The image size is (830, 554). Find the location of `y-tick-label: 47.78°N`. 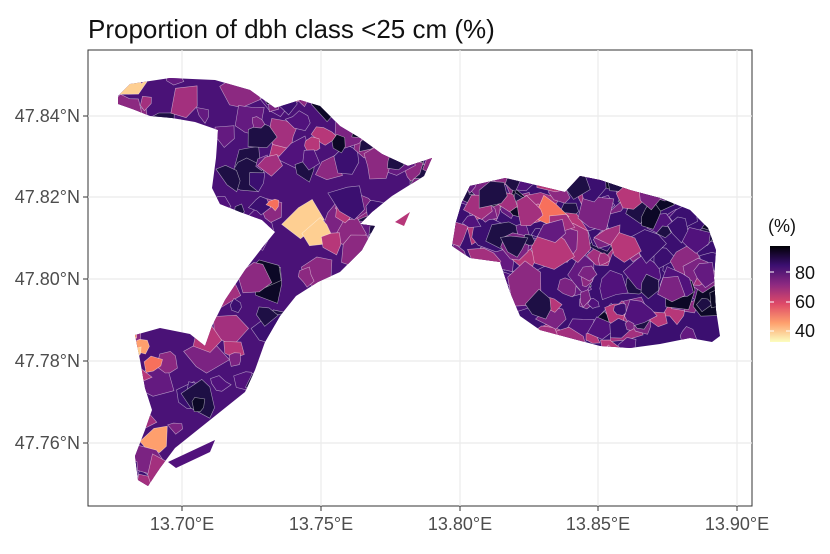

y-tick-label: 47.78°N is located at coordinates (47, 361).